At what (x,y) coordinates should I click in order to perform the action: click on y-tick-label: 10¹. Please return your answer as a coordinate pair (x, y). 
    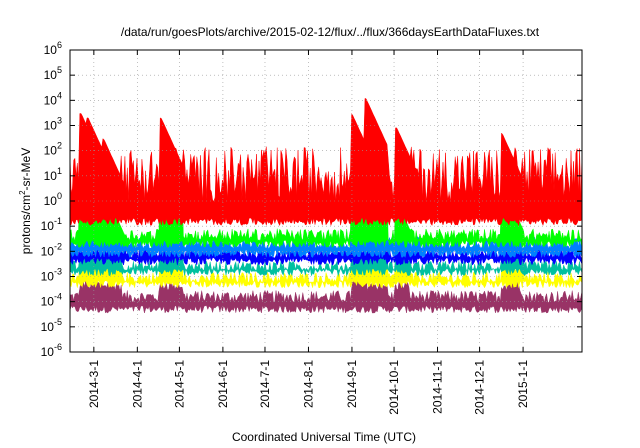
    Looking at the image, I should click on (53, 174).